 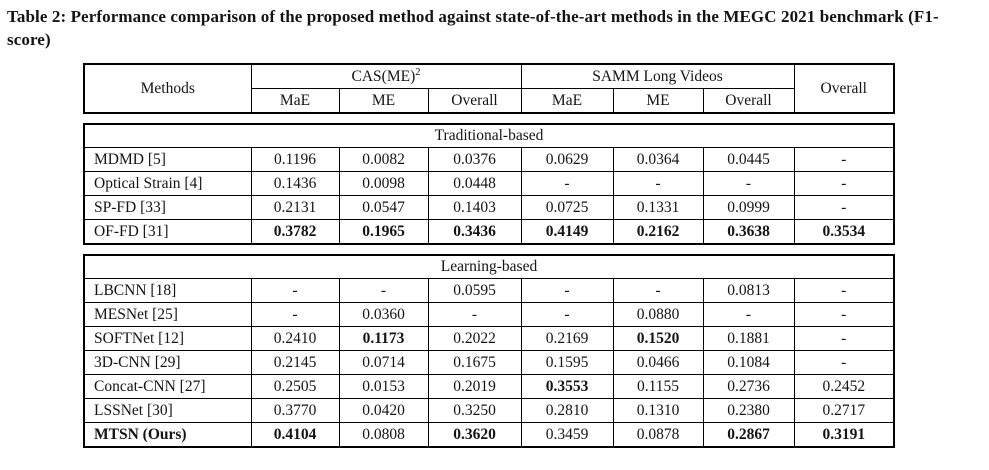 I want to click on cas-overall-subheader: Overall, so click(x=474, y=101).